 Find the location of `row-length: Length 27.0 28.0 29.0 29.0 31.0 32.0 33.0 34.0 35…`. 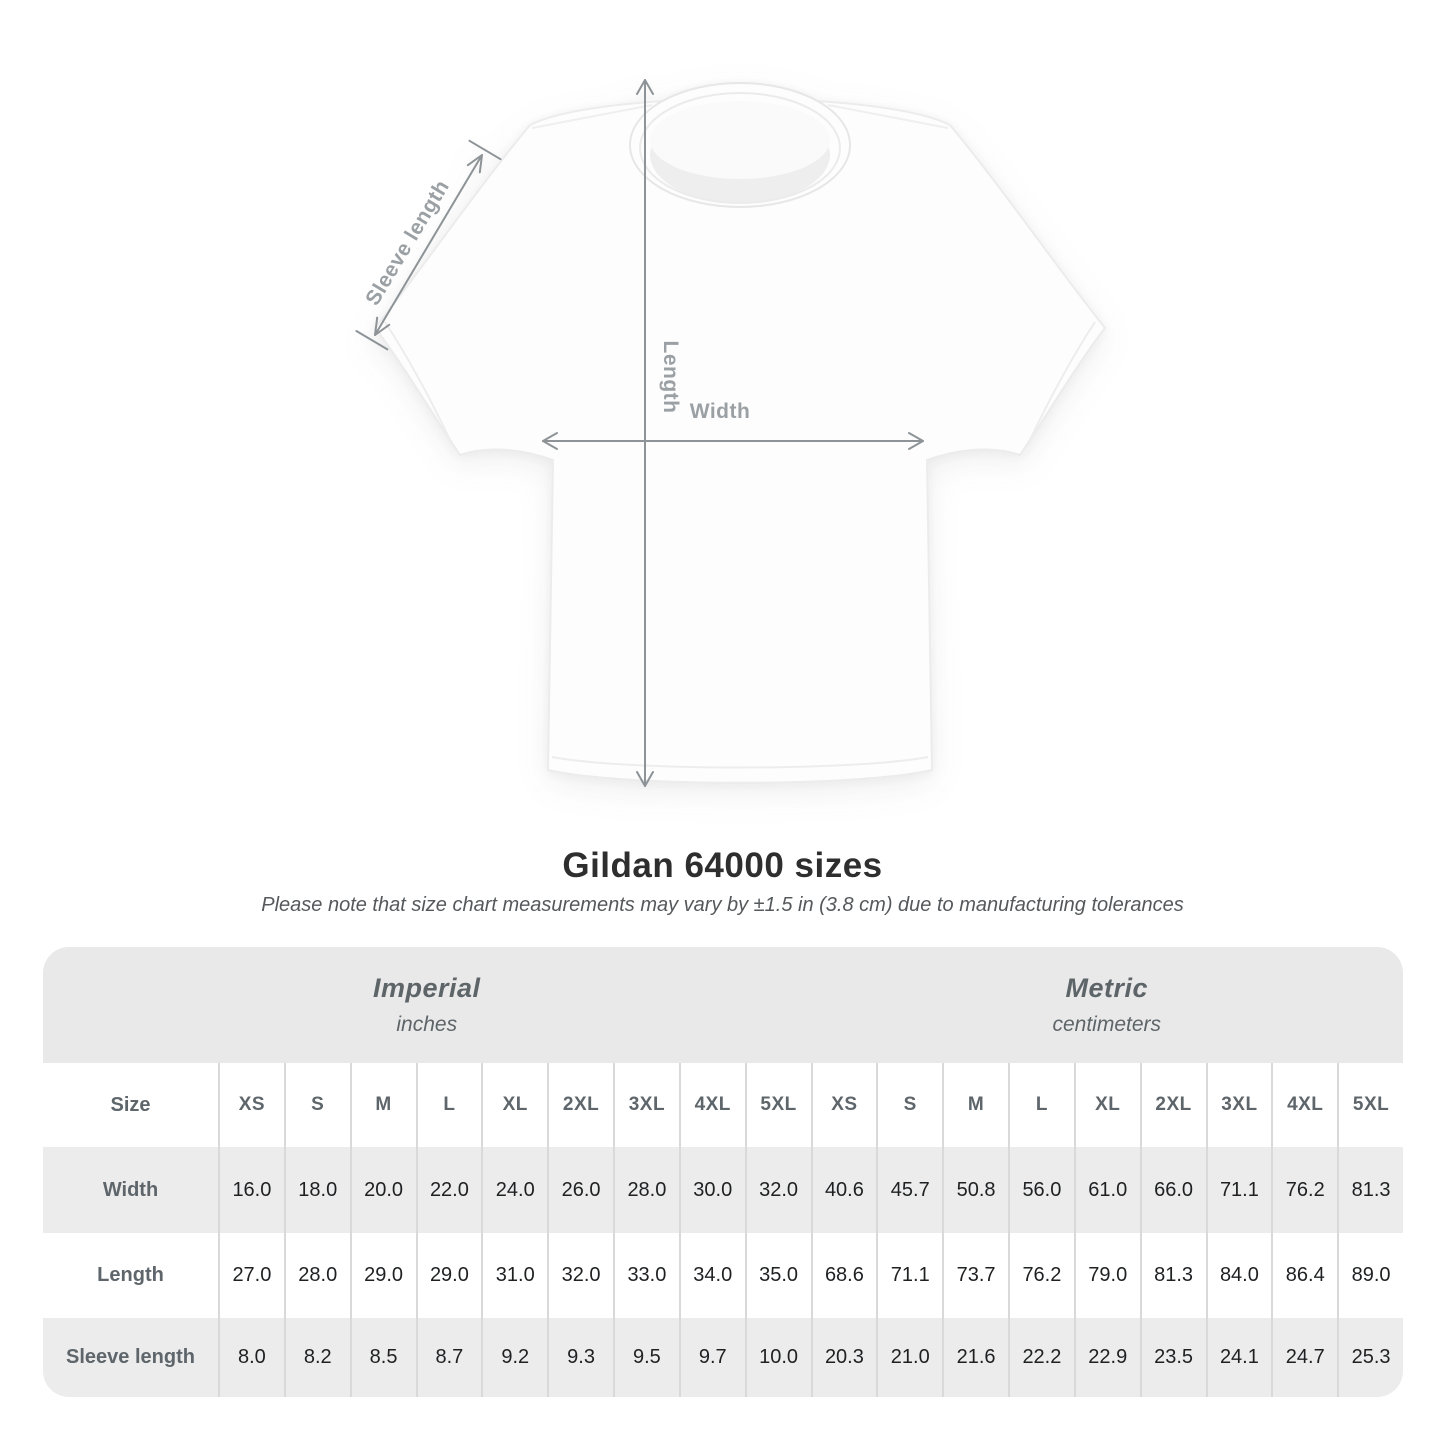

row-length: Length 27.0 28.0 29.0 29.0 31.0 32.0 33.0 34.0 35… is located at coordinates (723, 1275).